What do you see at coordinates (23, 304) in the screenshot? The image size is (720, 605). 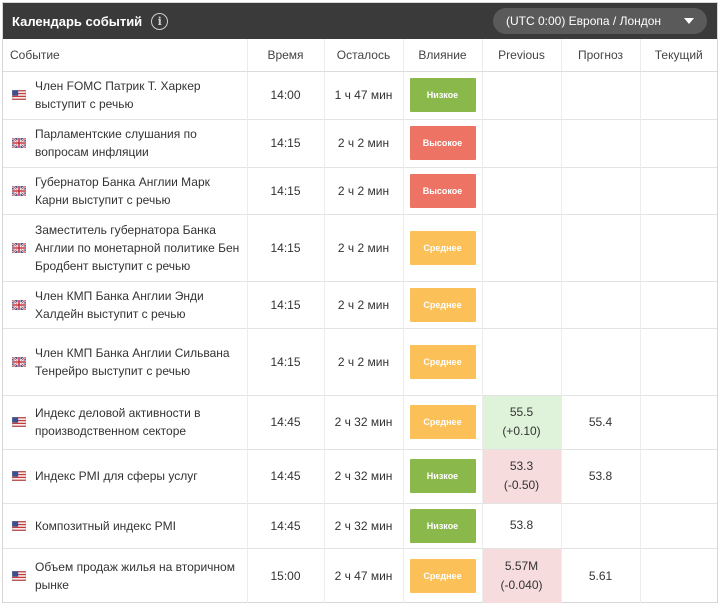 I see `uk-flag-icon` at bounding box center [23, 304].